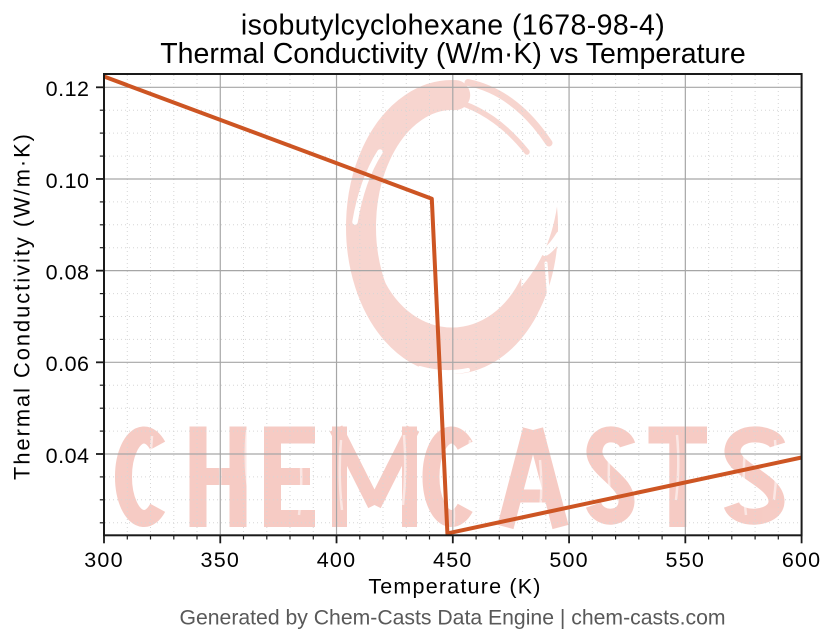 The height and width of the screenshot is (644, 836). What do you see at coordinates (220, 560) in the screenshot?
I see `svg-text: 350` at bounding box center [220, 560].